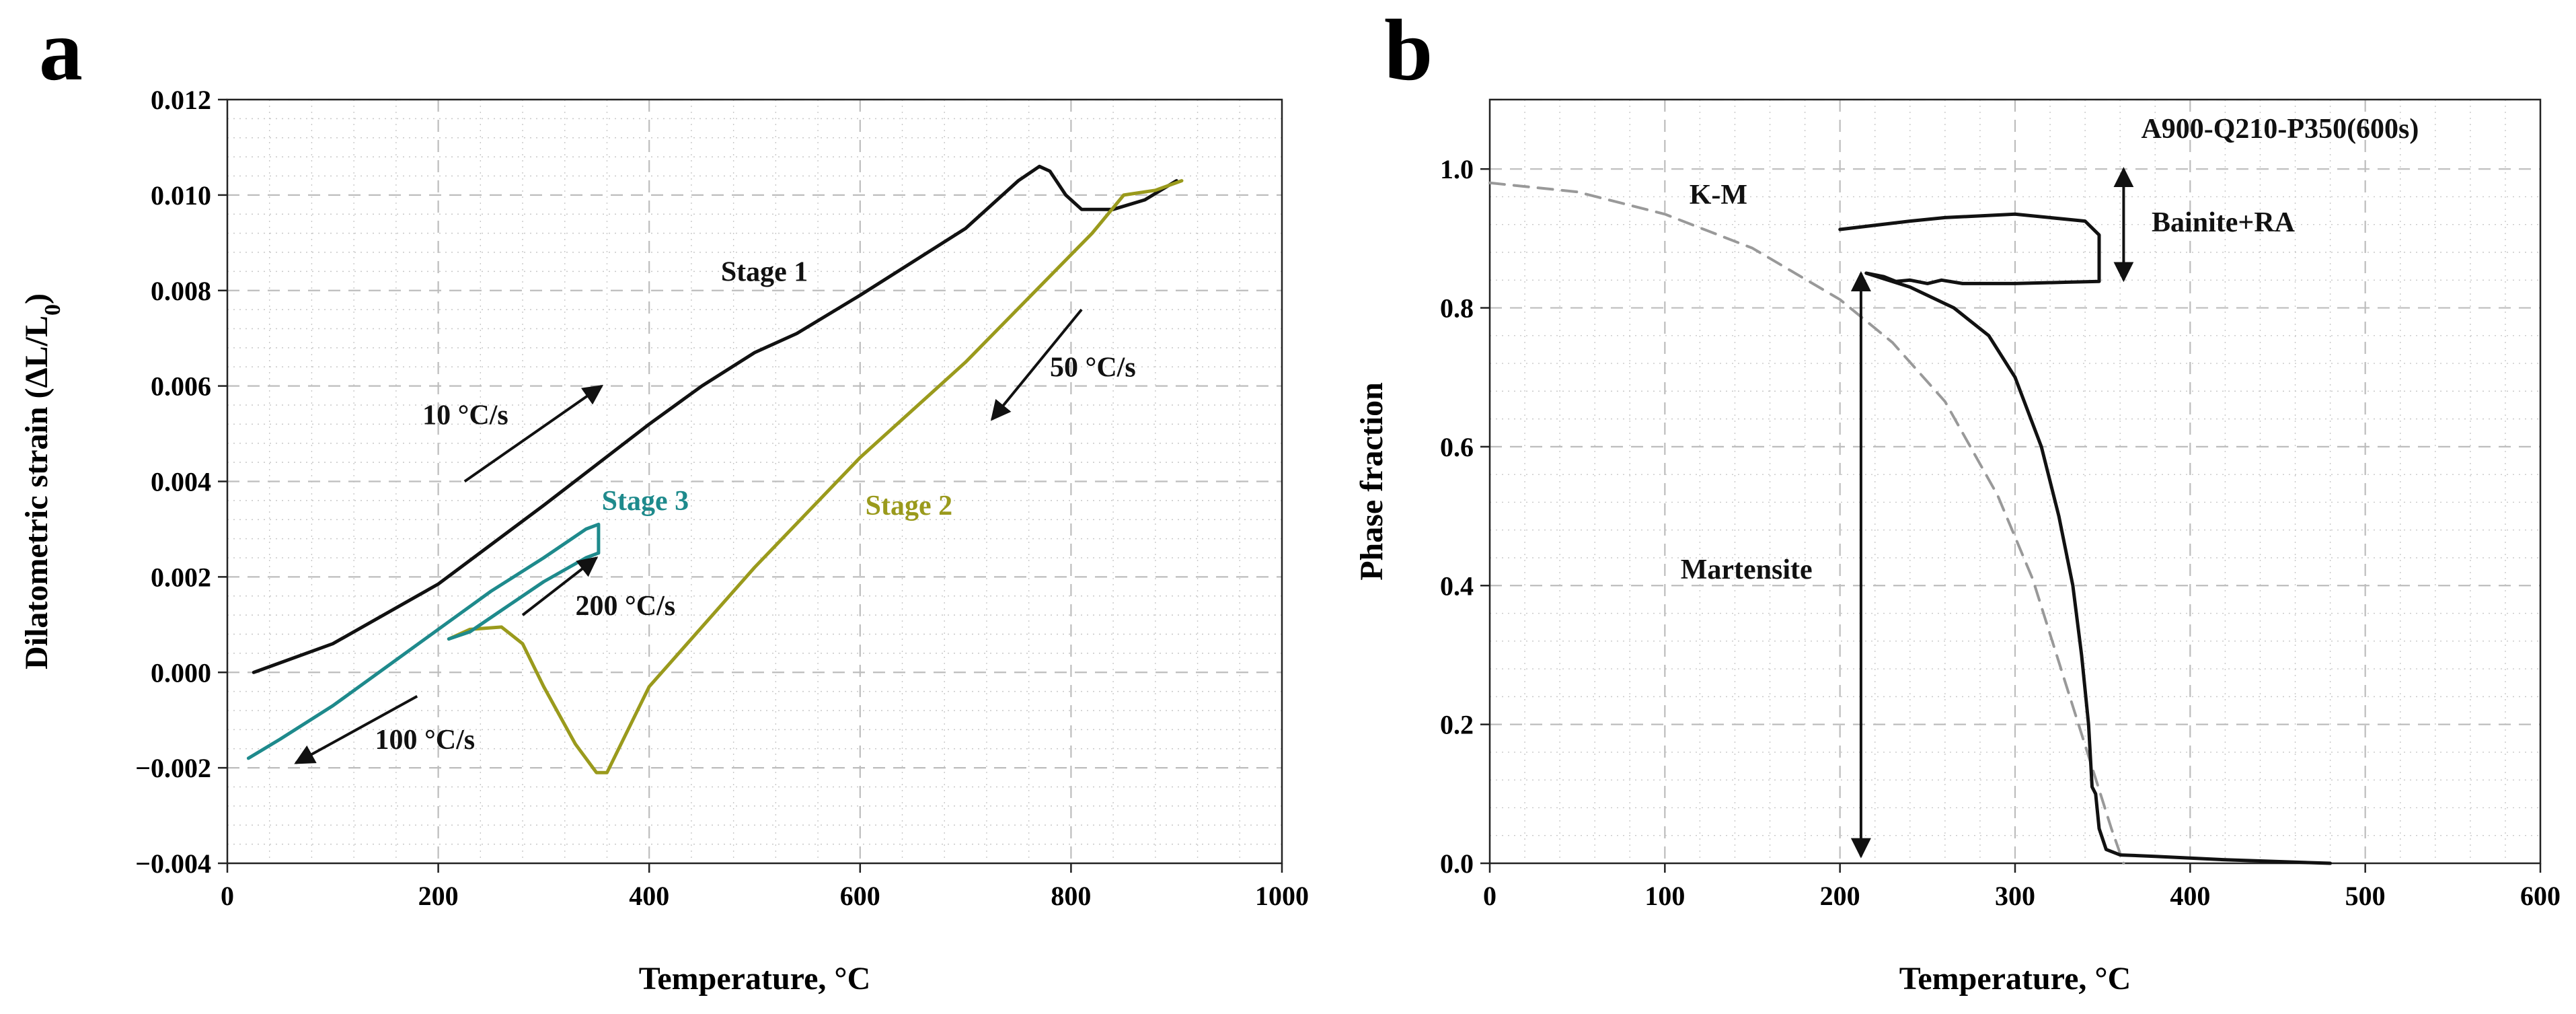  I want to click on panel-label-b: b, so click(1408, 50).